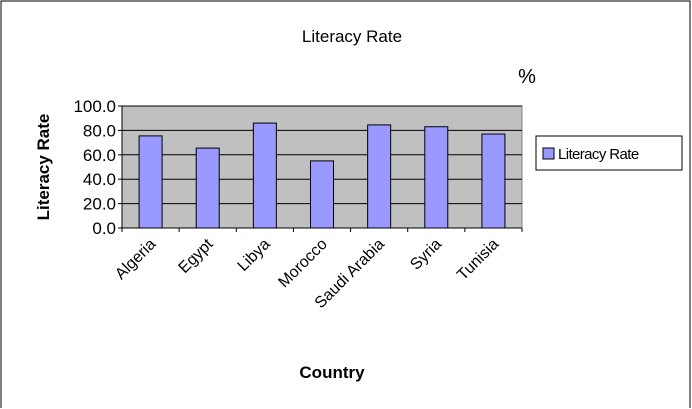 The height and width of the screenshot is (409, 692). Describe the element at coordinates (478, 260) in the screenshot. I see `x-tick-label: Tunisia` at that location.